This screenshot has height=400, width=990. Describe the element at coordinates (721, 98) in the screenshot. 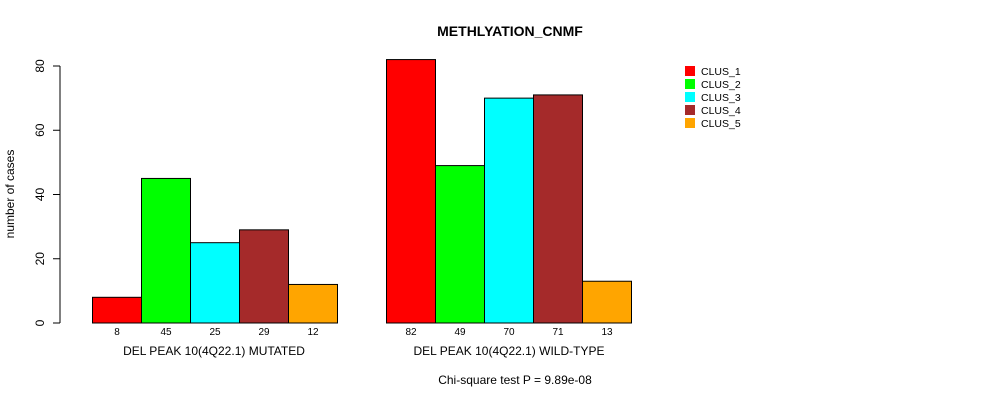

I see `legend-entry: CLUS_3` at that location.